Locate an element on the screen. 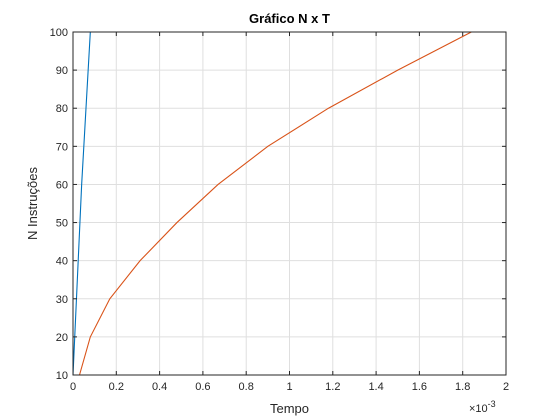 Image resolution: width=560 pixels, height=420 pixels. y-tick-label: 30 is located at coordinates (62, 300).